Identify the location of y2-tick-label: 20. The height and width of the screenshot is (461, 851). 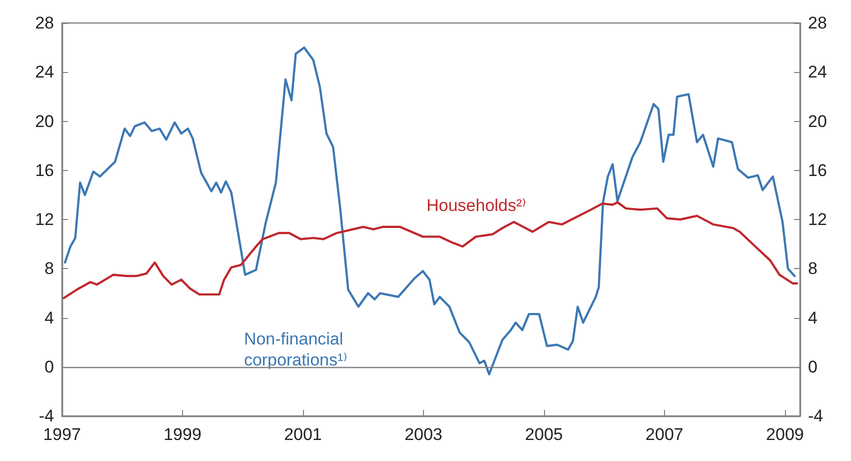
(817, 121).